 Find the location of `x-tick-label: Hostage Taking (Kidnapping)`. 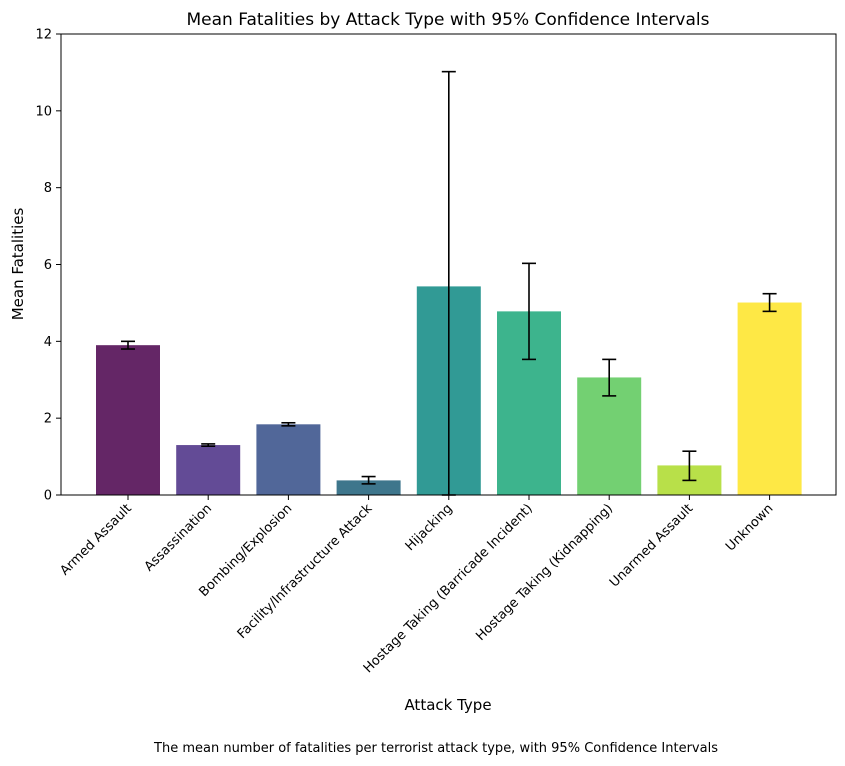

x-tick-label: Hostage Taking (Kidnapping) is located at coordinates (544, 572).